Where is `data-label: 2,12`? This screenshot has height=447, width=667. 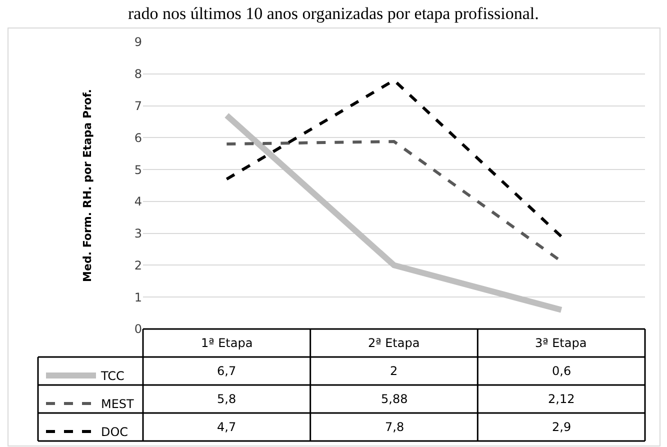
data-label: 2,12 is located at coordinates (561, 399).